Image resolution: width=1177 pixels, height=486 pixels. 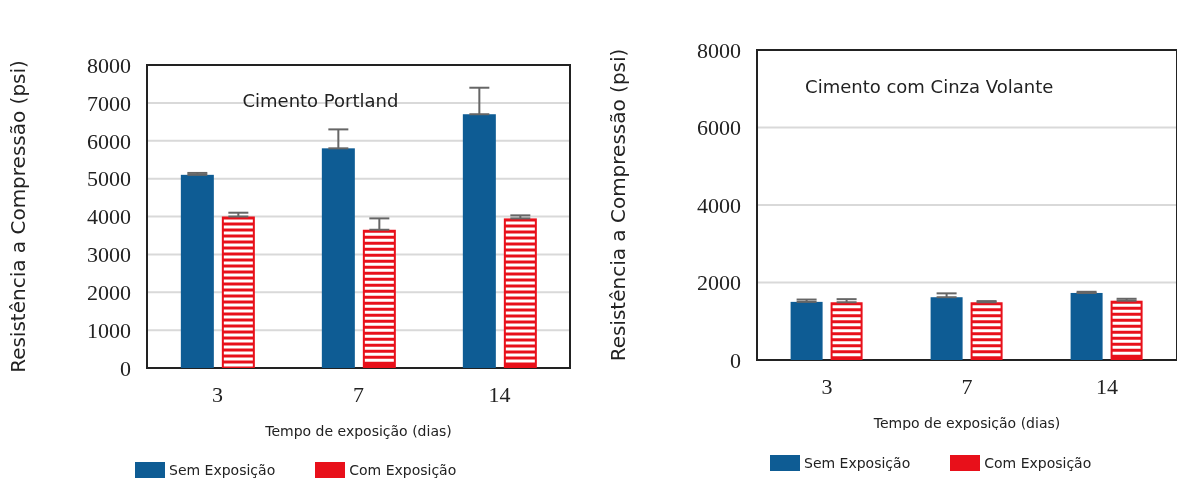 What do you see at coordinates (109, 103) in the screenshot?
I see `y-tick-label: 7000` at bounding box center [109, 103].